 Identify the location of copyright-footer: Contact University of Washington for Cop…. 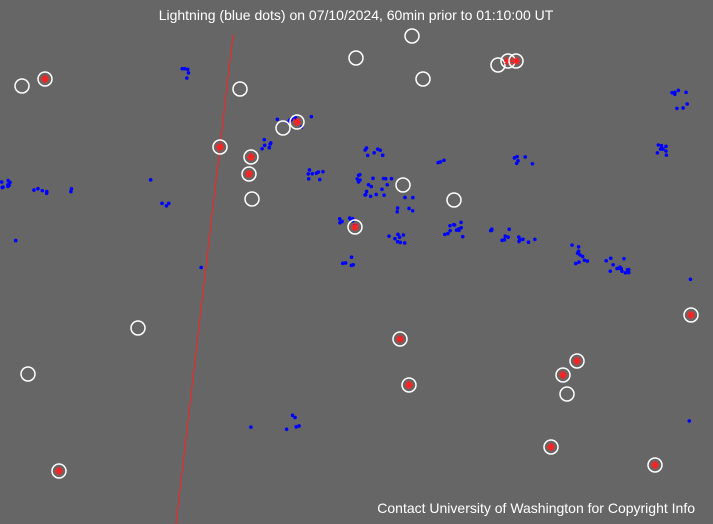
(536, 508).